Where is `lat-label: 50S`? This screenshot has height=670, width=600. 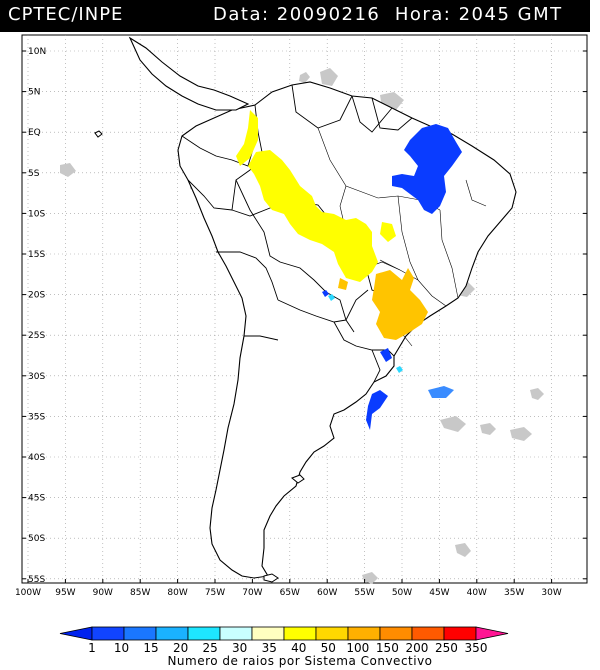 lat-label: 50S is located at coordinates (36, 539).